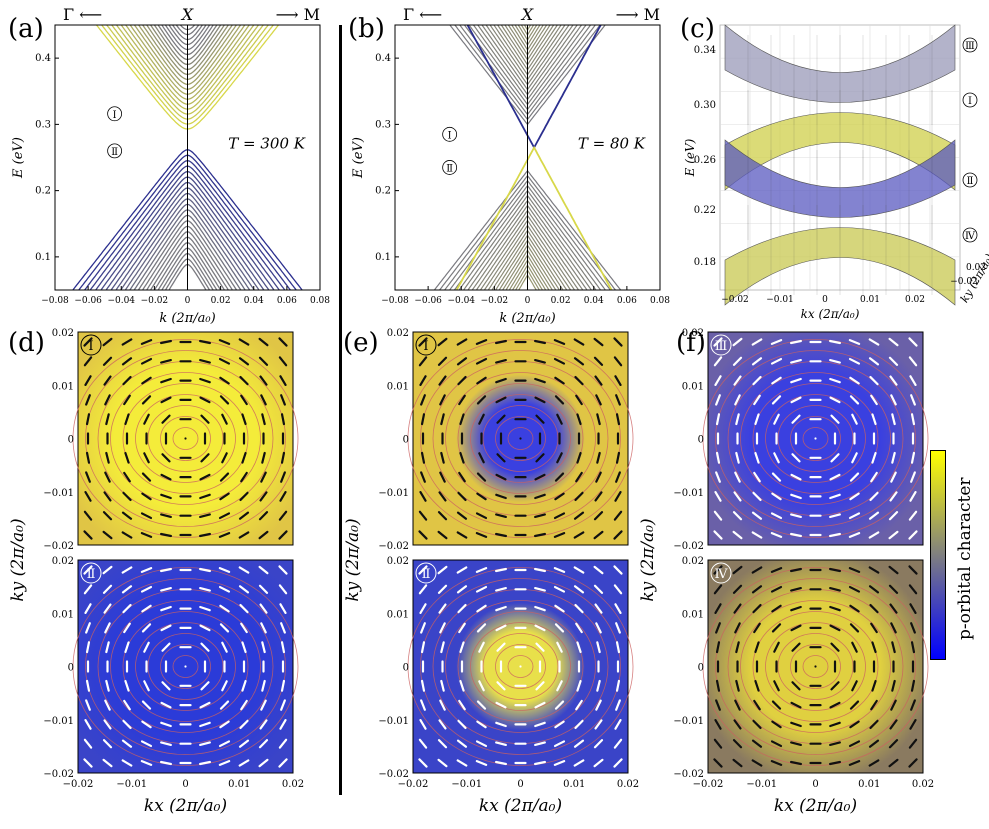  Describe the element at coordinates (63, 561) in the screenshot. I see `y-tick-label: 0.02` at that location.